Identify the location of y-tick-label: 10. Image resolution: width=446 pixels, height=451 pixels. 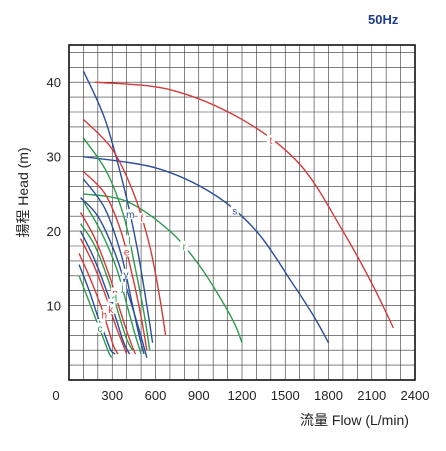
(54, 306).